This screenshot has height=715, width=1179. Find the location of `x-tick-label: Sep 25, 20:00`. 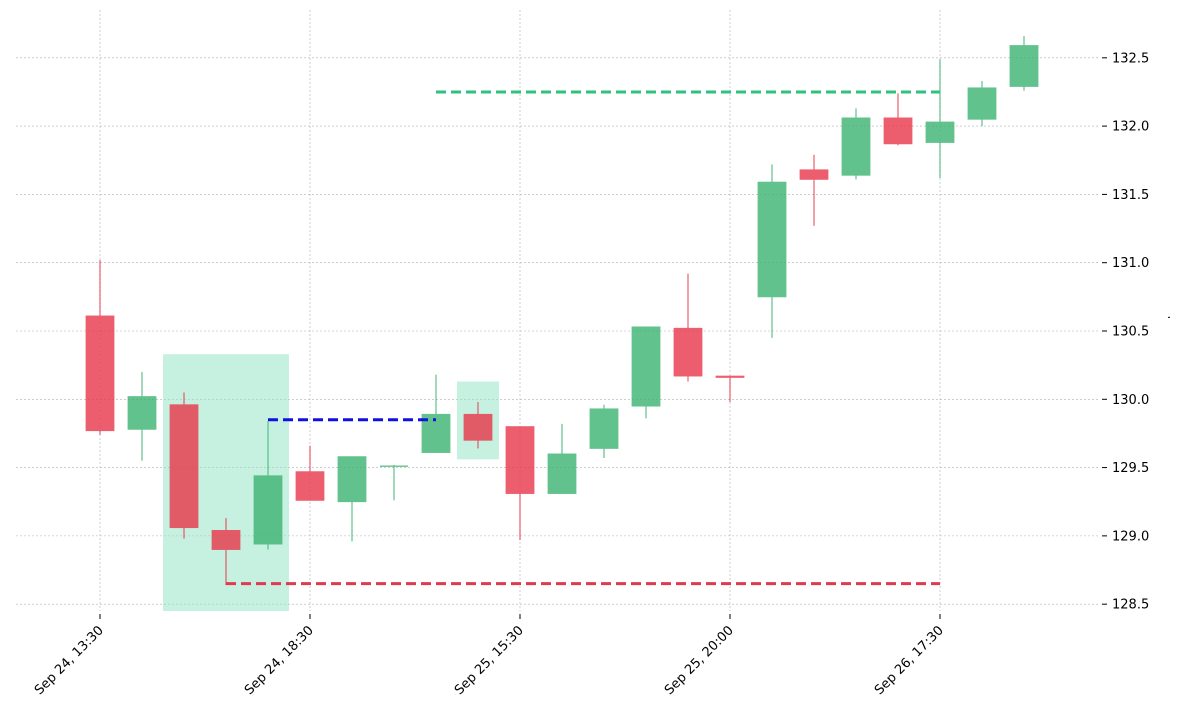

x-tick-label: Sep 25, 20:00 is located at coordinates (699, 660).